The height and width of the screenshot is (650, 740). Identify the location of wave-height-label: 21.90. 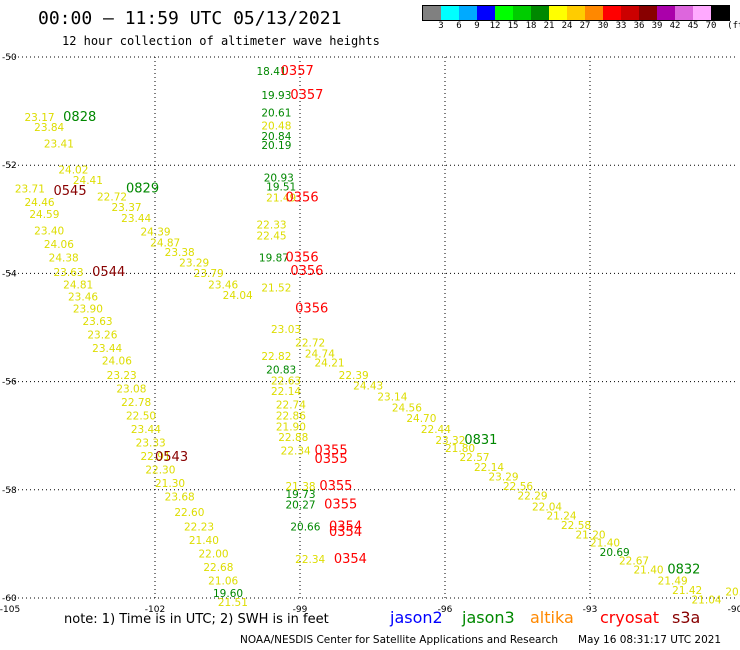
(291, 427).